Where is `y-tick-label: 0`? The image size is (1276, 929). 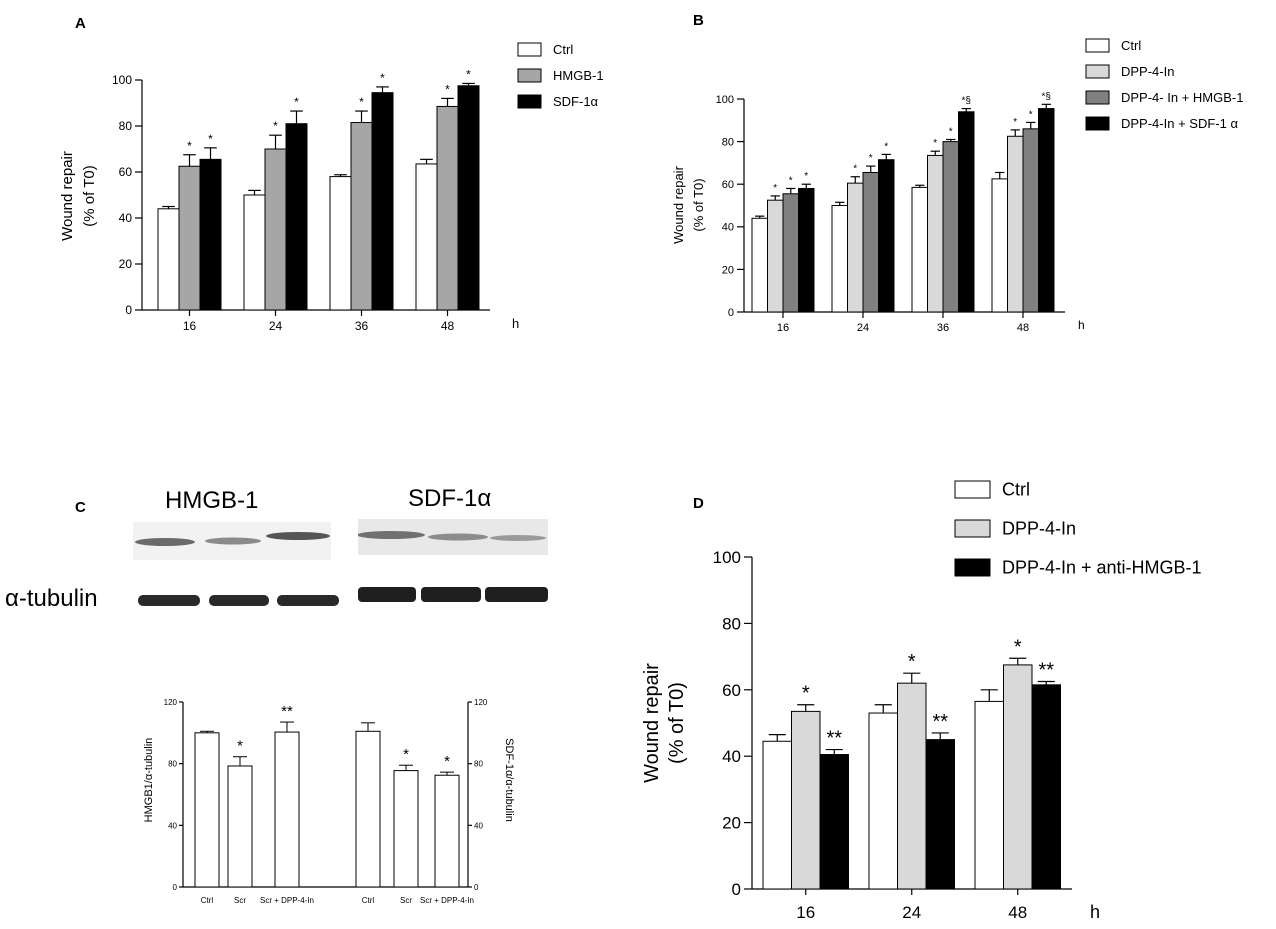
y-tick-label: 0 is located at coordinates (731, 313).